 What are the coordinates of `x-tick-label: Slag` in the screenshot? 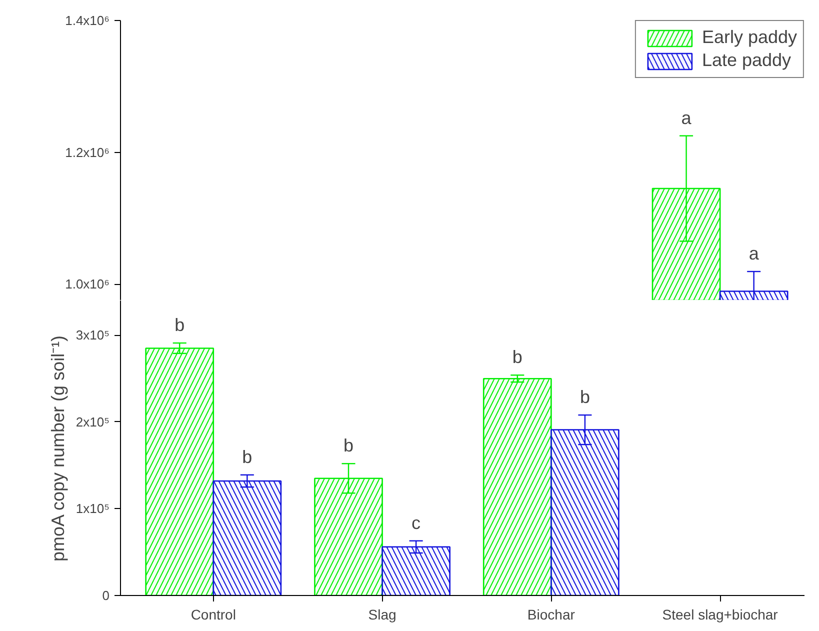 It's located at (382, 614).